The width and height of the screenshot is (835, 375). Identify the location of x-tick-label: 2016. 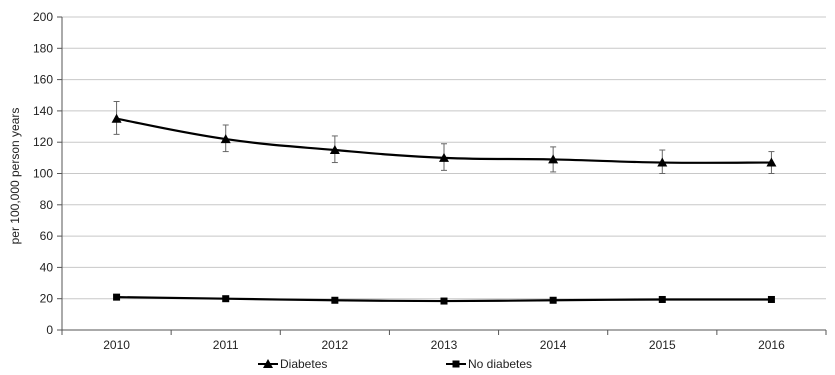
(771, 345).